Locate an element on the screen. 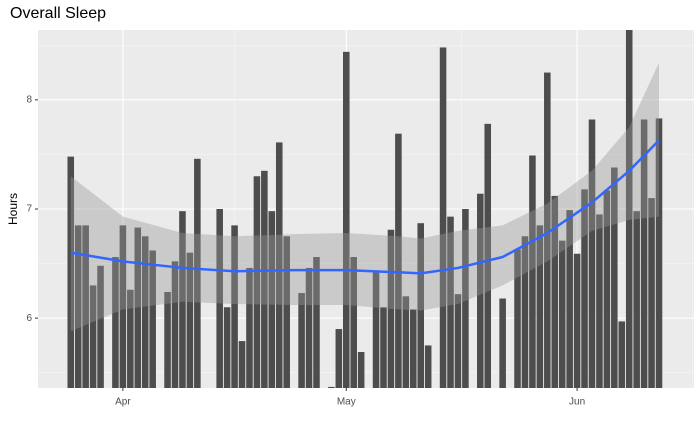 The height and width of the screenshot is (432, 700). y-tick-label: 8 is located at coordinates (29, 99).